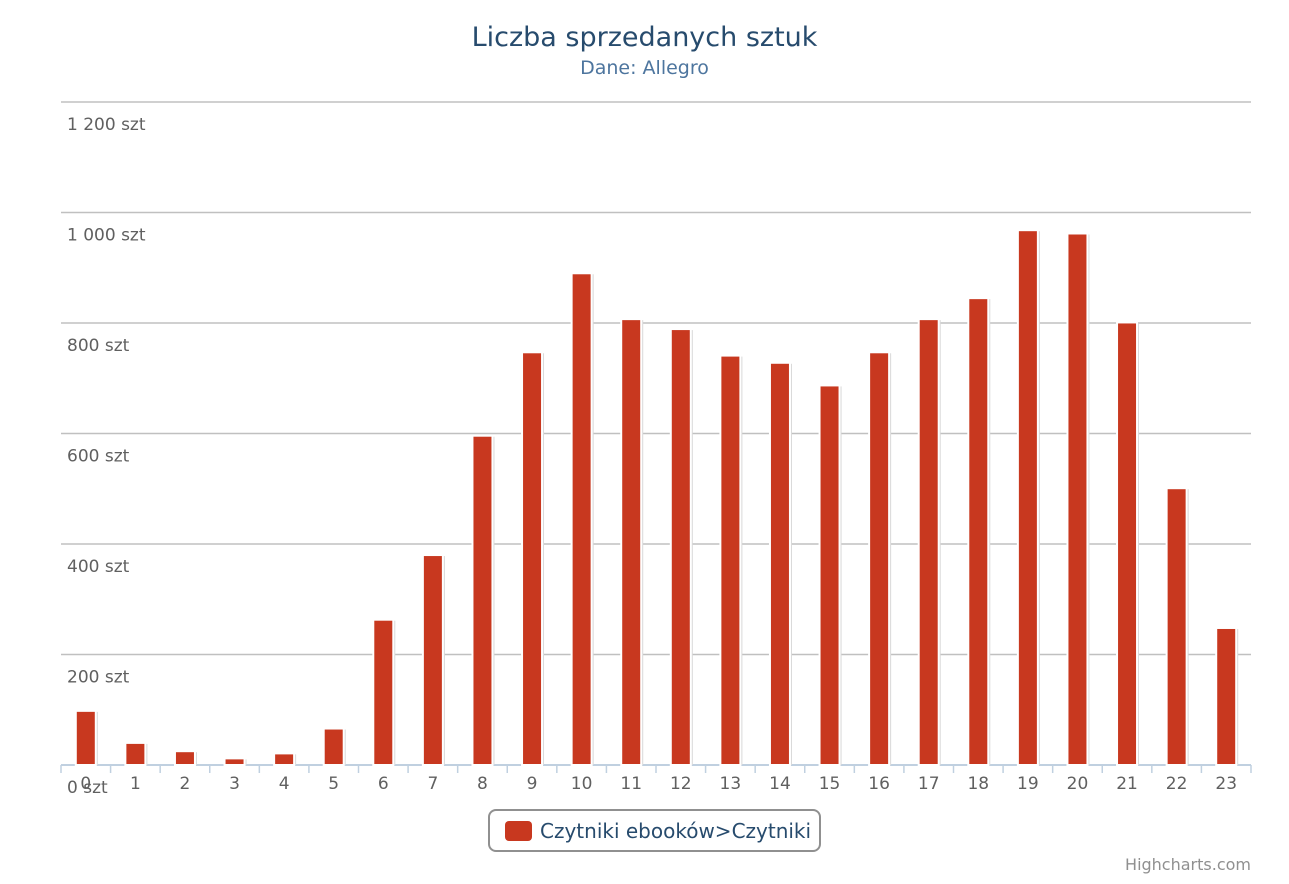 The width and height of the screenshot is (1289, 884). What do you see at coordinates (185, 784) in the screenshot?
I see `x-tick-label: 2` at bounding box center [185, 784].